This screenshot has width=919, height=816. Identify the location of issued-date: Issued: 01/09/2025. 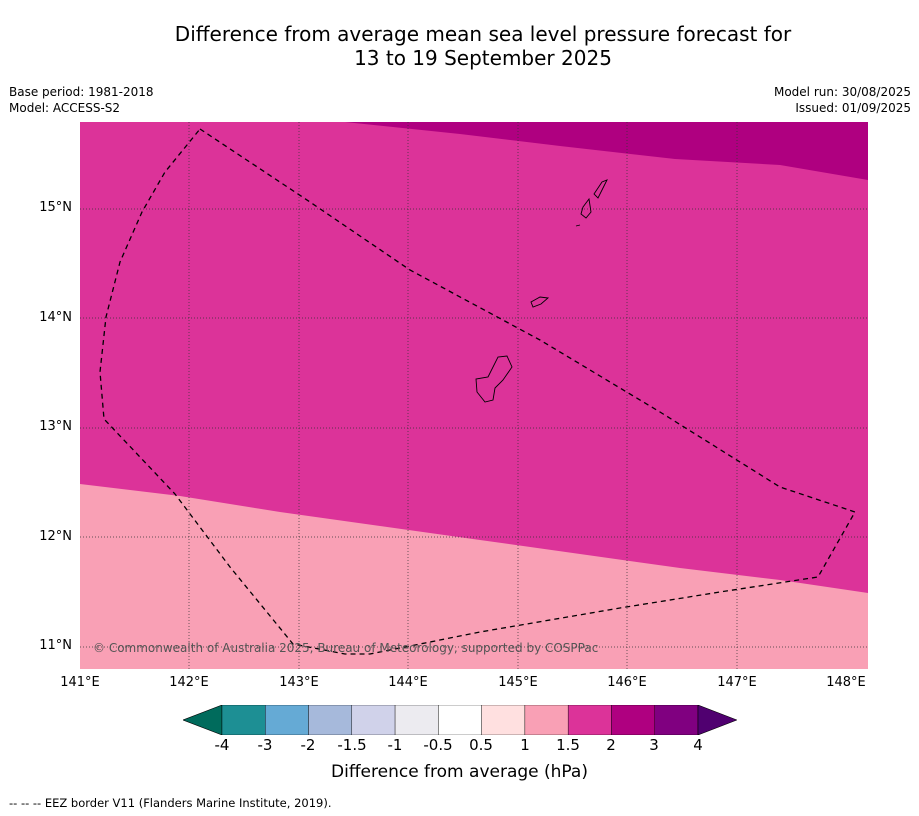
(853, 108).